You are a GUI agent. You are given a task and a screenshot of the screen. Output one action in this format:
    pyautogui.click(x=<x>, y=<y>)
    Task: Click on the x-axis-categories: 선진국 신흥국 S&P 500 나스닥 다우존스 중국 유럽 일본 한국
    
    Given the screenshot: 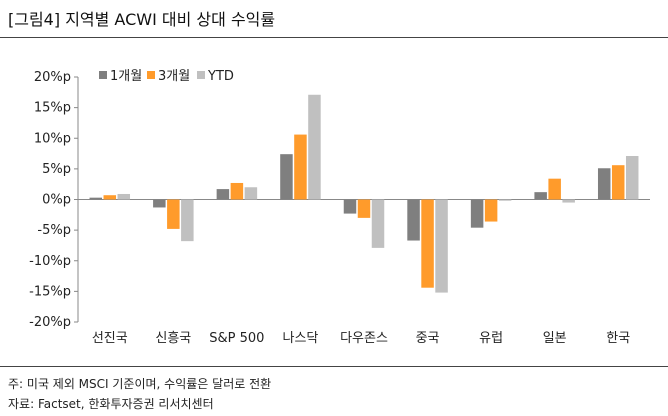 What is the action you would take?
    pyautogui.click(x=361, y=338)
    